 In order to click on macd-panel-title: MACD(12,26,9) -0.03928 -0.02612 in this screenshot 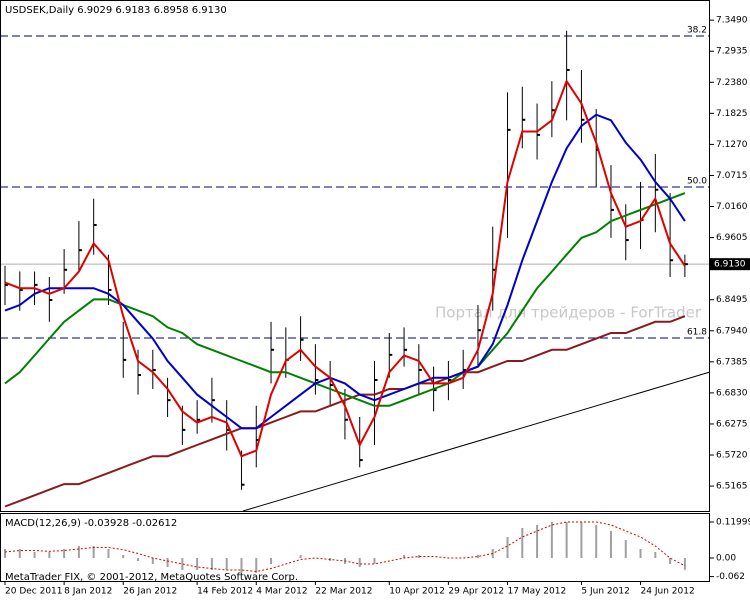, I will do `click(91, 523)`.